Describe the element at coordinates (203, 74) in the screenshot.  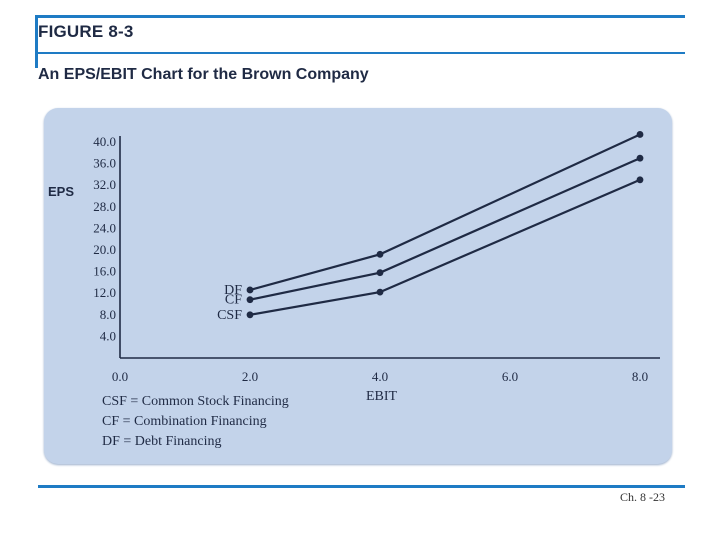
I see `figure-title: An EPS/EBIT Chart for the Brown Company` at that location.